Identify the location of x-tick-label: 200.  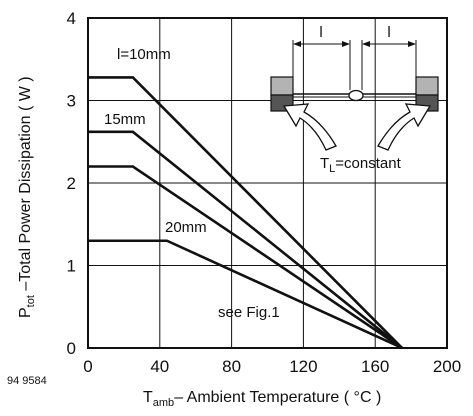
(447, 366).